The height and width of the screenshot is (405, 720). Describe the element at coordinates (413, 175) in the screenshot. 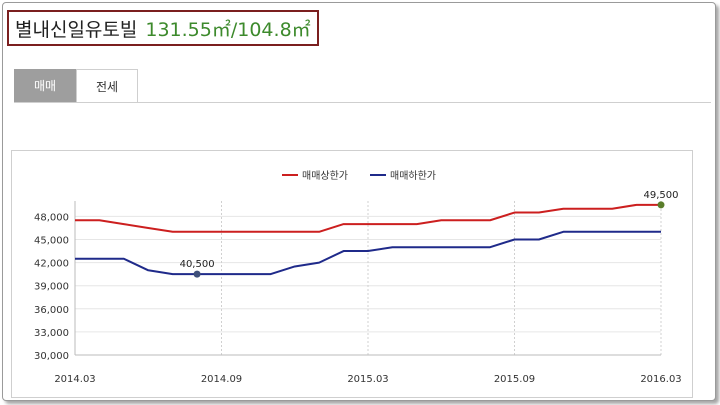

I see `legend-lower-label: 매매하한가` at that location.